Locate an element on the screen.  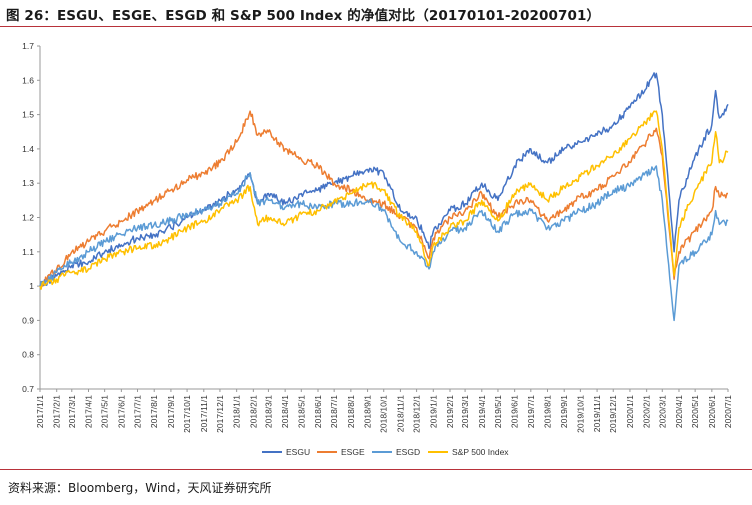
x-tick-label: 2018/2/1 is located at coordinates (253, 411).